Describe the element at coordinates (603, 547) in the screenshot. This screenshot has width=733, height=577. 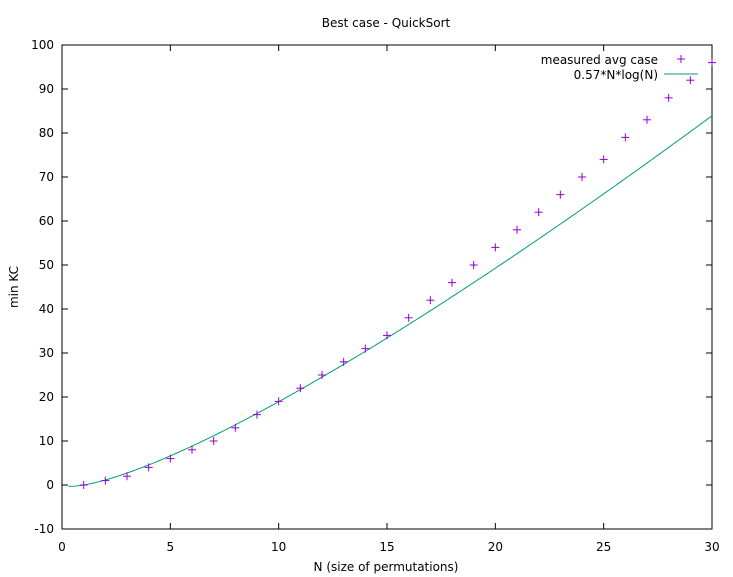
I see `x-tick-label: 25` at that location.